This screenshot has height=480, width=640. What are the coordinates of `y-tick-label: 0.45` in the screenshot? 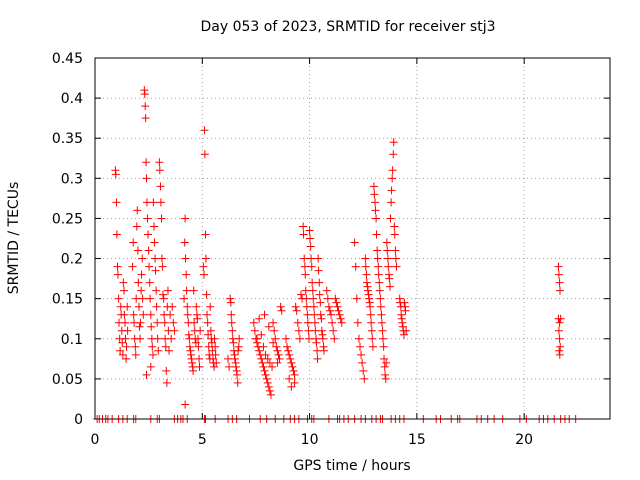 It's located at (67, 59).